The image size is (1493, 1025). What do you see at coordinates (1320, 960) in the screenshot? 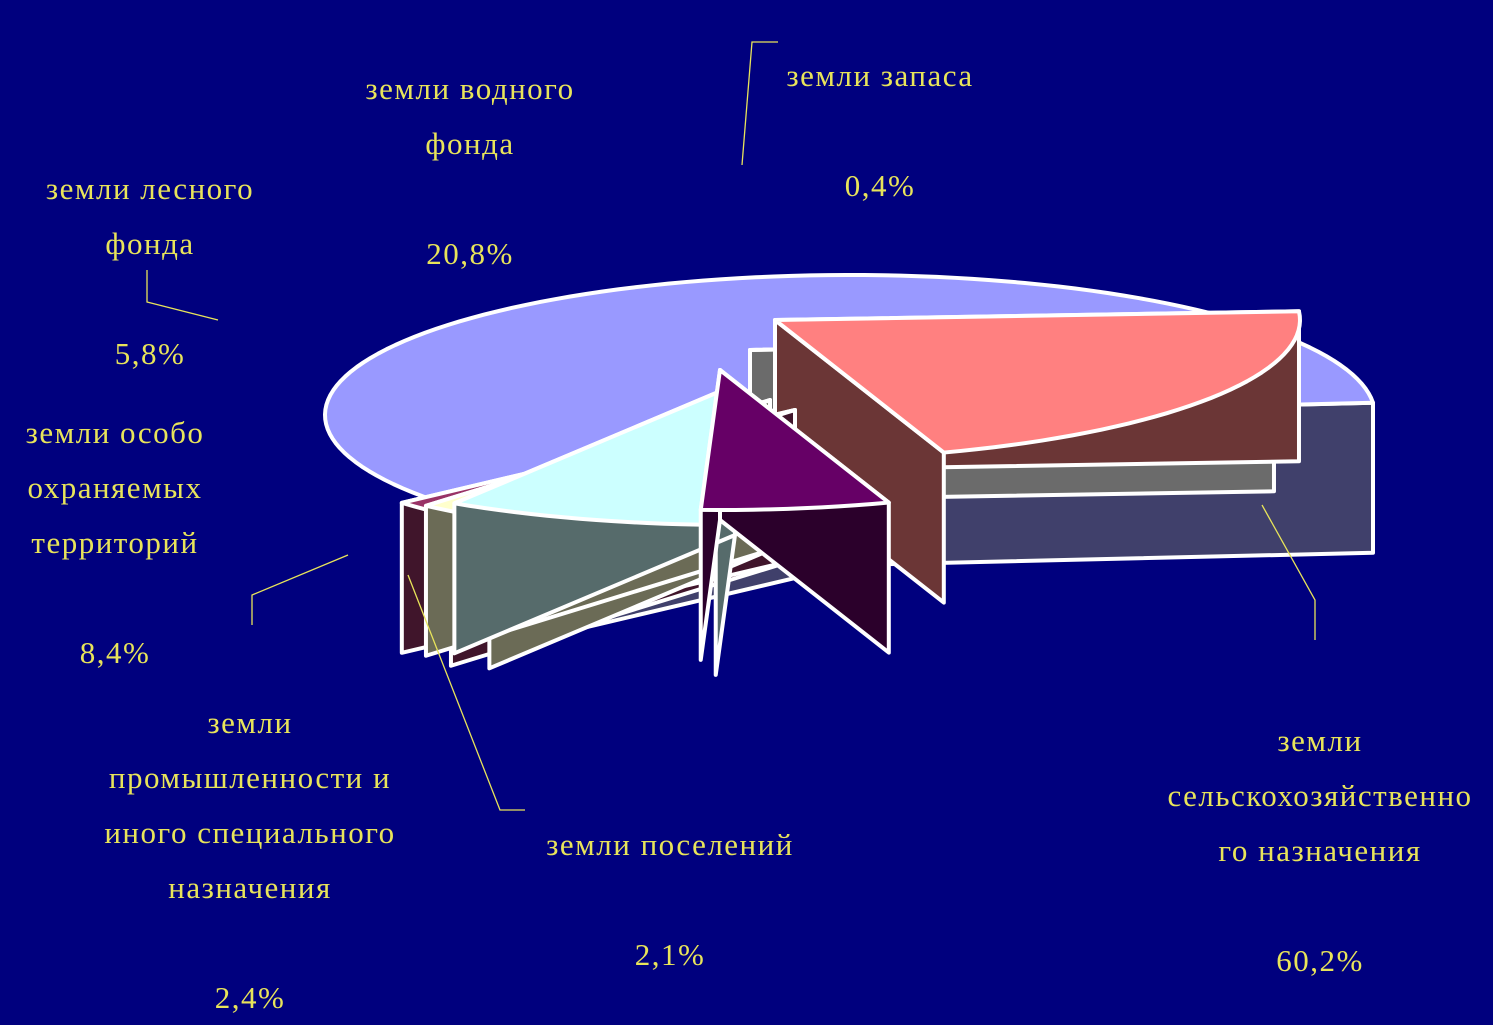
I see `slice-value-agricultural: 60,2%` at bounding box center [1320, 960].